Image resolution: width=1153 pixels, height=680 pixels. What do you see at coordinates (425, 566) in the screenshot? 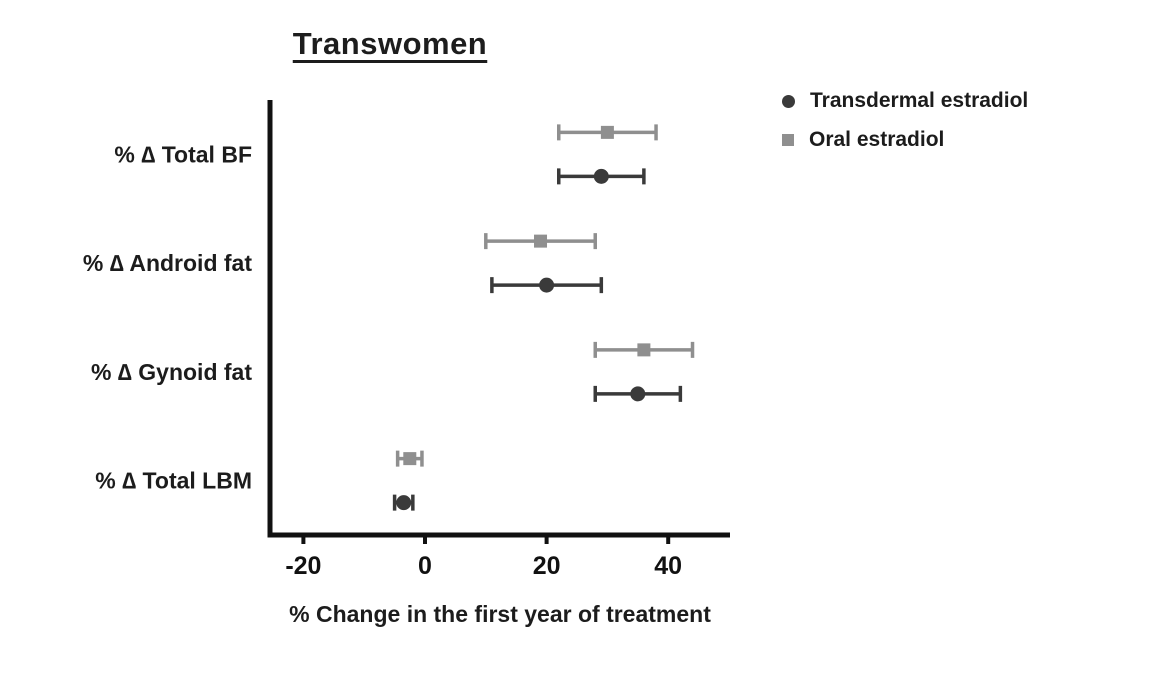
I see `x-tick-label: 0` at bounding box center [425, 566].